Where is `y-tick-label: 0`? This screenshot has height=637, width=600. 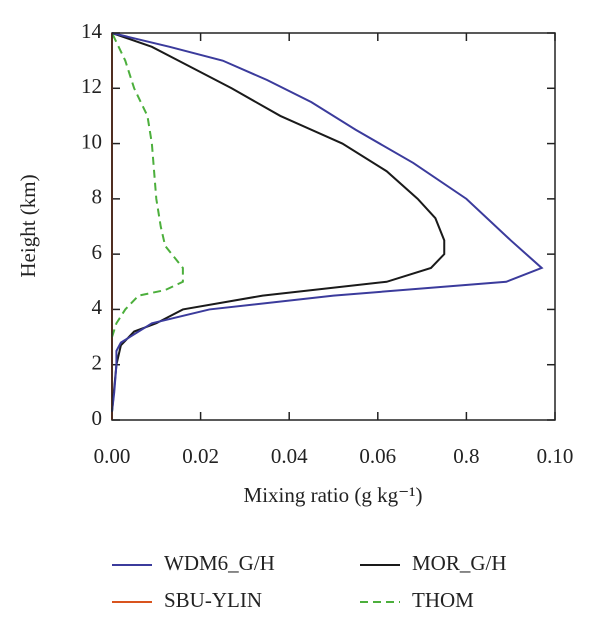
y-tick-label: 0 is located at coordinates (97, 418).